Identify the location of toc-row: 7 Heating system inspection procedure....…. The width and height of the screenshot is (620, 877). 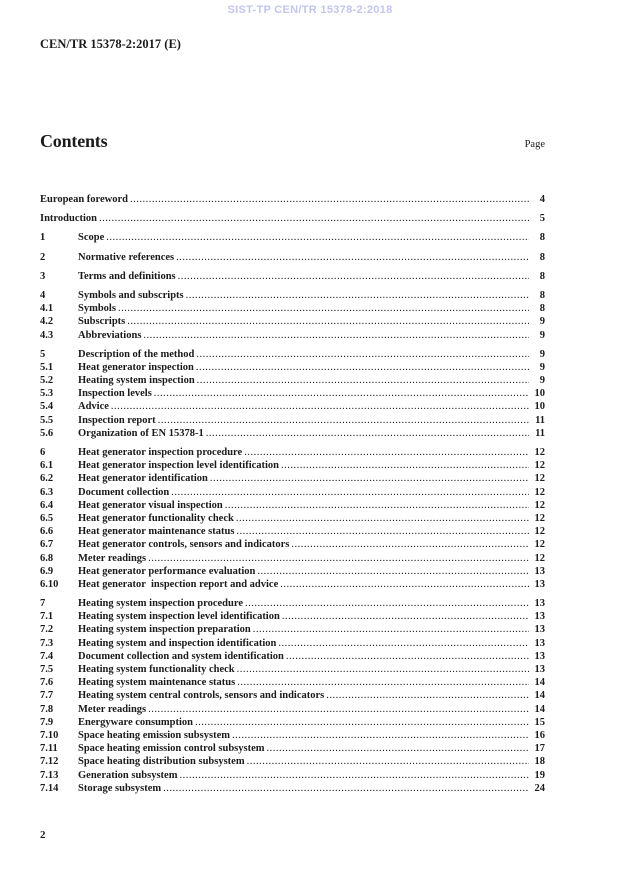
(292, 603).